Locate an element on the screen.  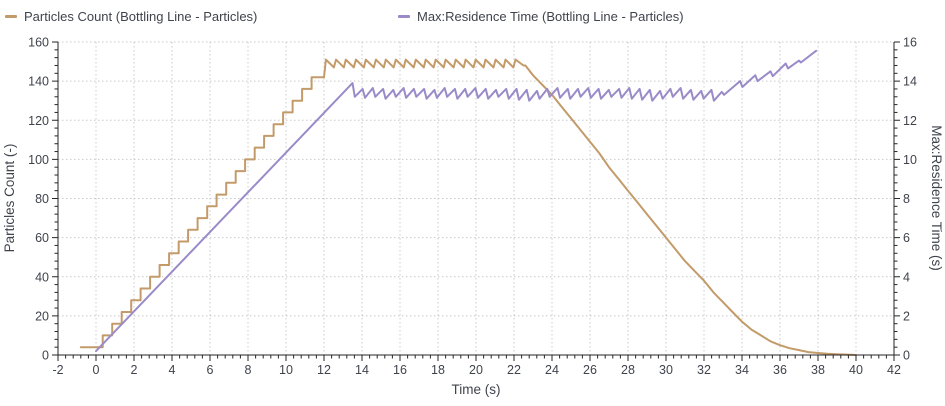
y-right-axis-title: Max:Residence Time (s) is located at coordinates (936, 198).